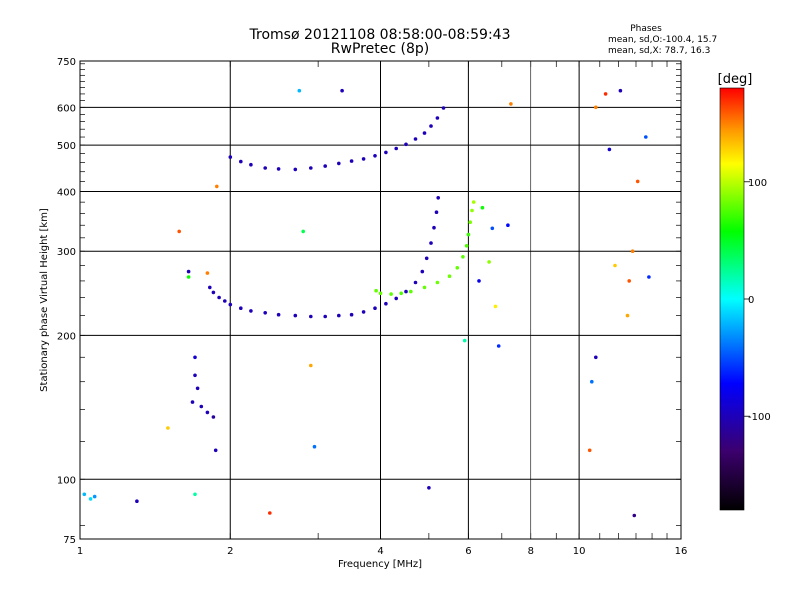 The width and height of the screenshot is (800, 600). Describe the element at coordinates (380, 49) in the screenshot. I see `chart-subtitle: RwPretec (8p)` at that location.